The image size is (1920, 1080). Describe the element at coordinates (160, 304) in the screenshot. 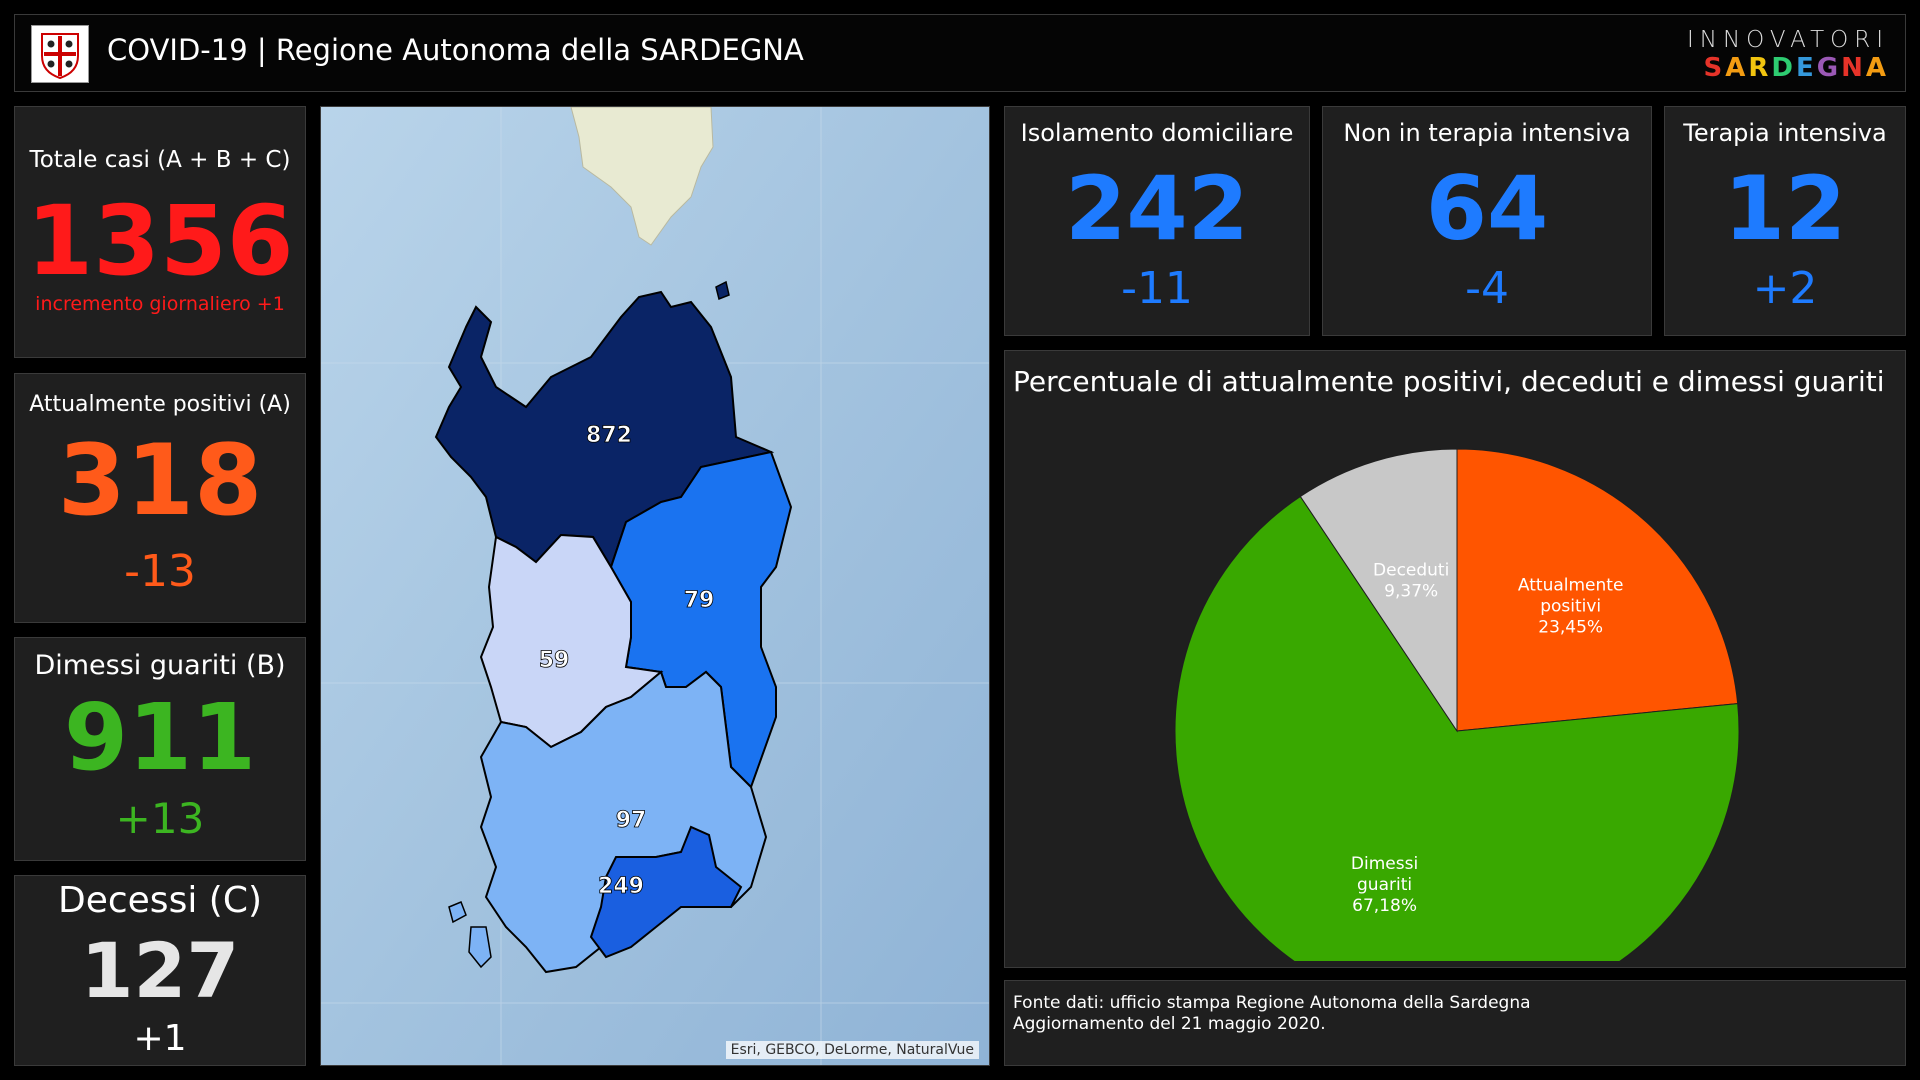

I see `kpi-delta: incremento giornaliero +1` at that location.